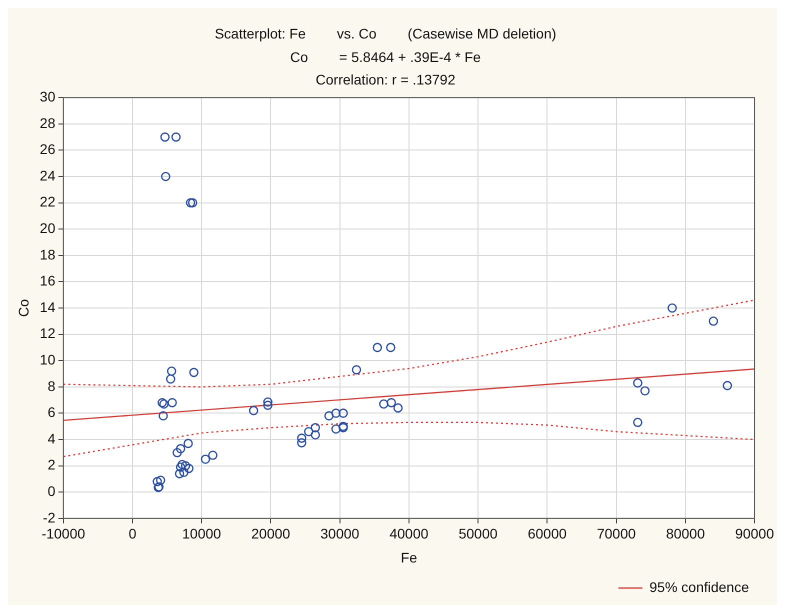 The image size is (785, 613). I want to click on x-tick-label: 60000, so click(547, 534).